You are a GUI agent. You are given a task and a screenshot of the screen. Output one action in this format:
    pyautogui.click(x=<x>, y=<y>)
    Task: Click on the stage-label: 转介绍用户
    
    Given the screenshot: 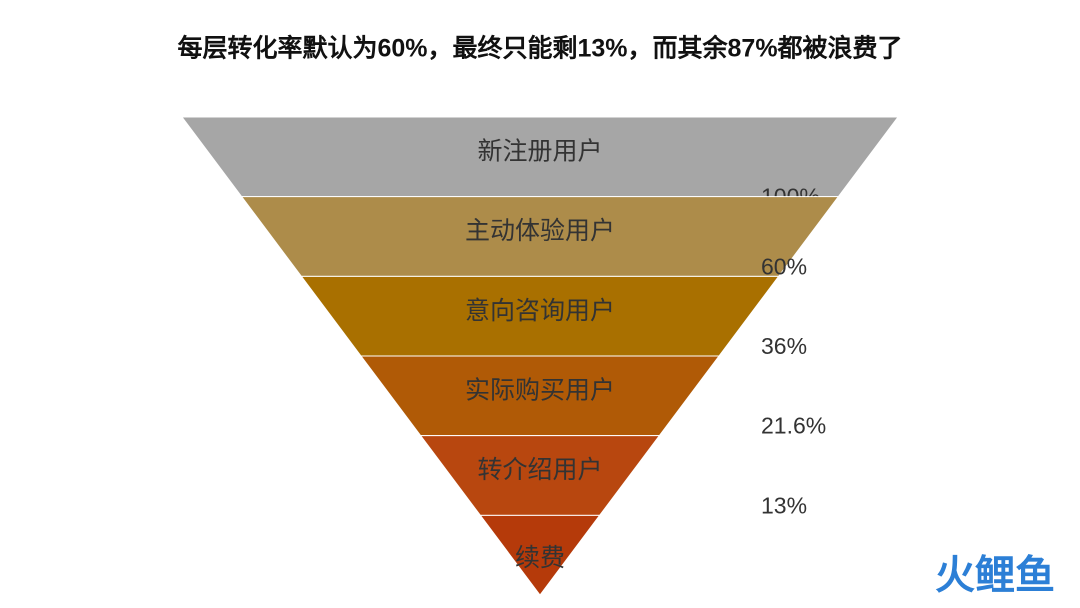 What is the action you would take?
    pyautogui.click(x=539, y=470)
    